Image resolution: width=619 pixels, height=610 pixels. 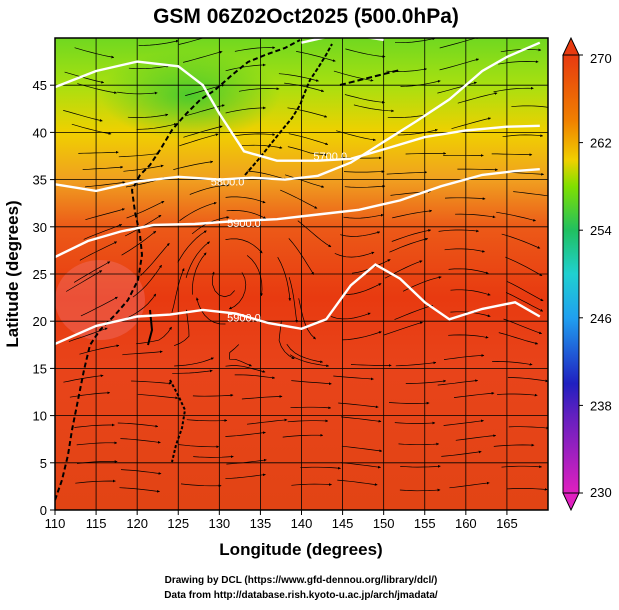 What do you see at coordinates (343, 523) in the screenshot?
I see `x-tick-label: 145` at bounding box center [343, 523].